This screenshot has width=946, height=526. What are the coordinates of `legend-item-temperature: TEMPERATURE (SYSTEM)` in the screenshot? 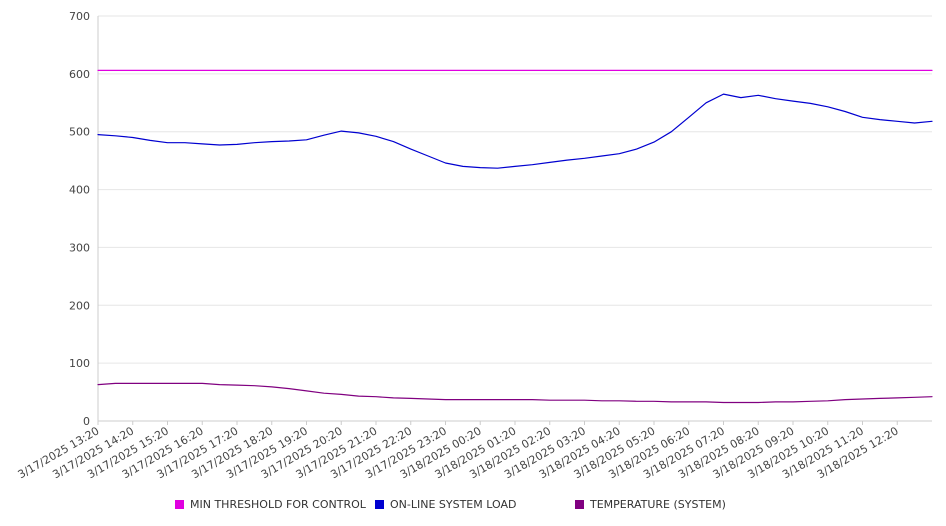 It's located at (650, 504).